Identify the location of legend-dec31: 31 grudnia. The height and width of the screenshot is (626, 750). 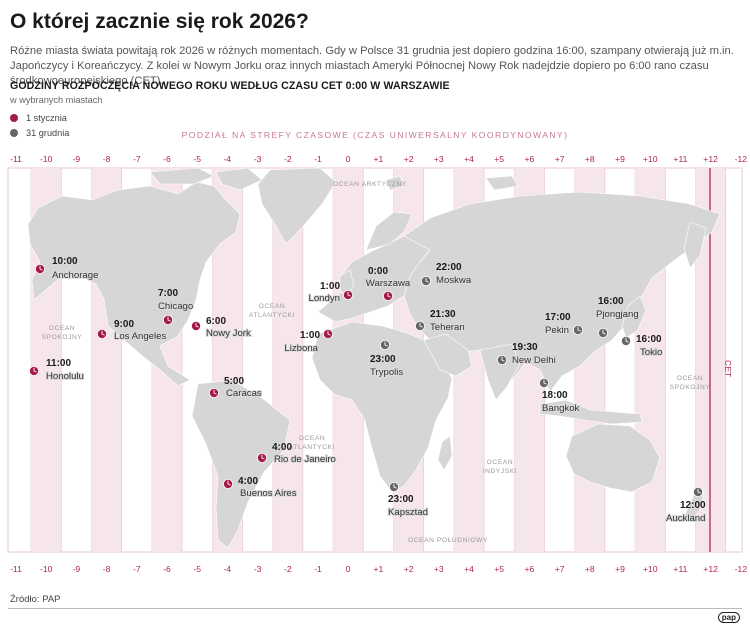
(39, 133).